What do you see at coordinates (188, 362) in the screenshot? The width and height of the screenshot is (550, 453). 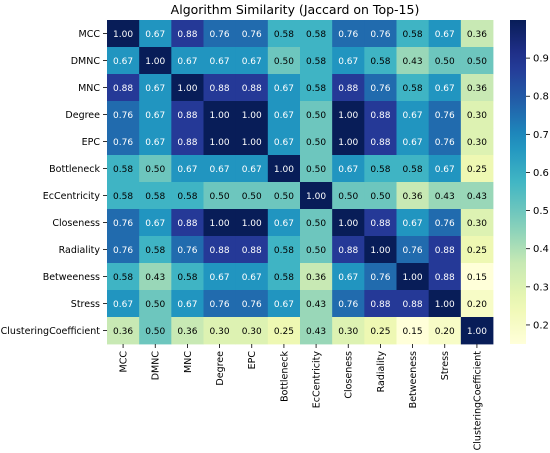 I see `x-tick-label: MNC` at bounding box center [188, 362].